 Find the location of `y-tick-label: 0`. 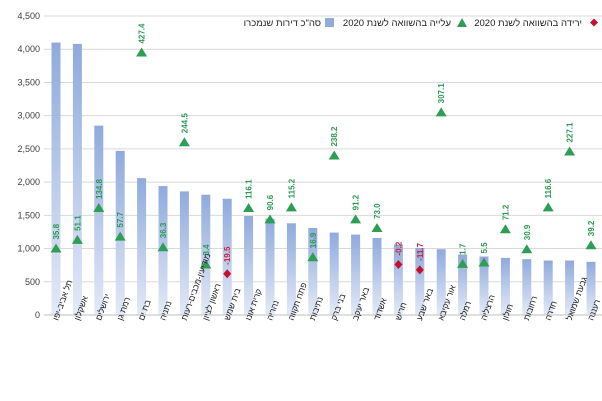

y-tick-label: 0 is located at coordinates (37, 315).